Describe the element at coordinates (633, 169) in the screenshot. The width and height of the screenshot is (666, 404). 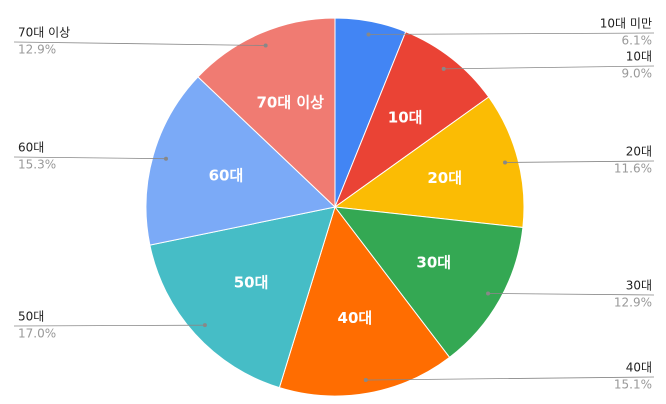
I see `value-label: 11.6%` at that location.